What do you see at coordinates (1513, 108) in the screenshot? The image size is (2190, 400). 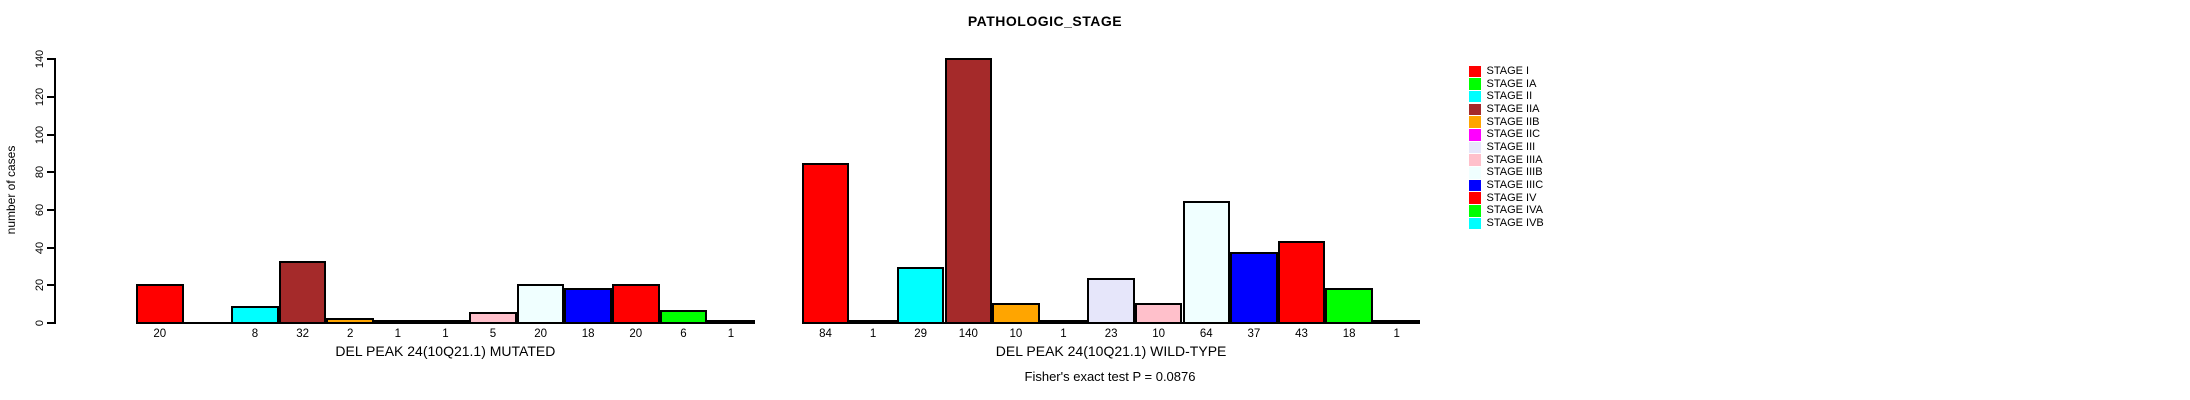 I see `legend-label: STAGE IIA` at bounding box center [1513, 108].